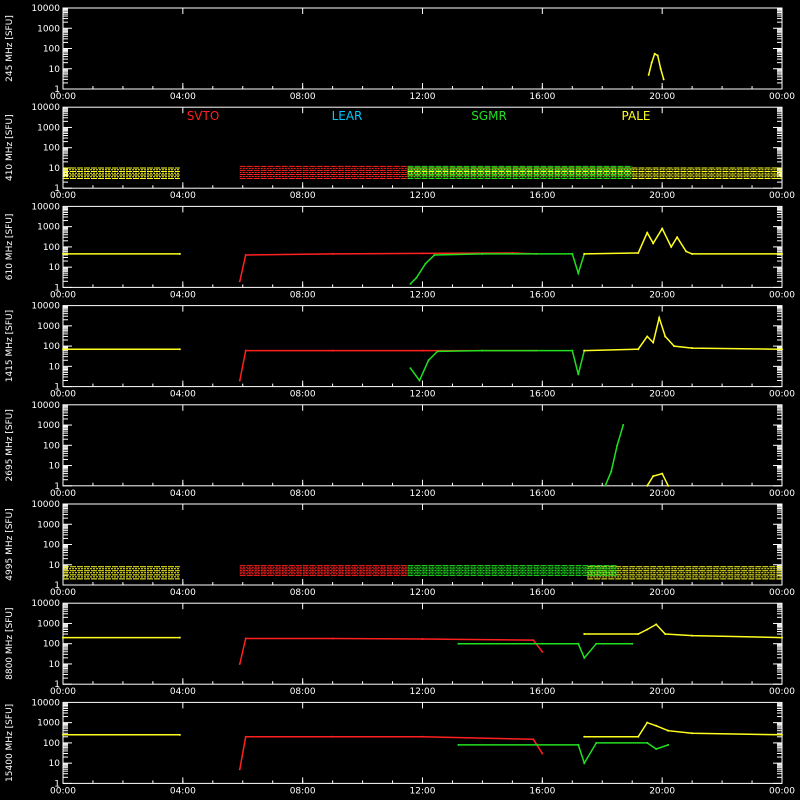  What do you see at coordinates (51, 645) in the screenshot?
I see `y-tick-label: 100` at bounding box center [51, 645].